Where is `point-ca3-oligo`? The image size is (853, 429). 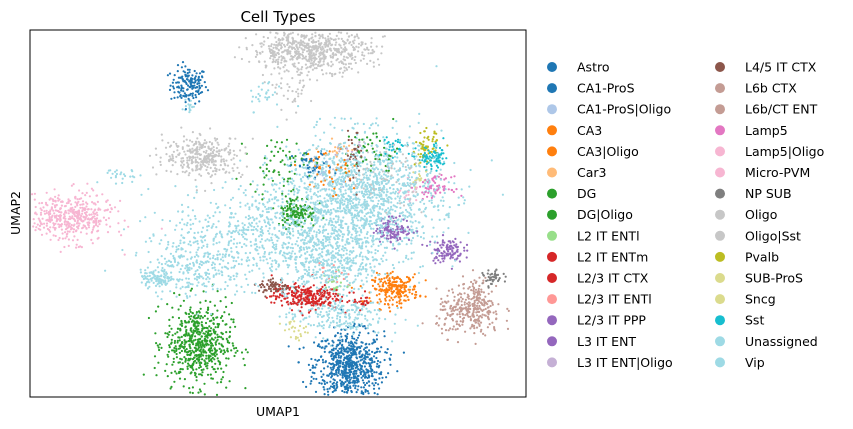 point-ca3-oligo is located at coordinates (350, 178).